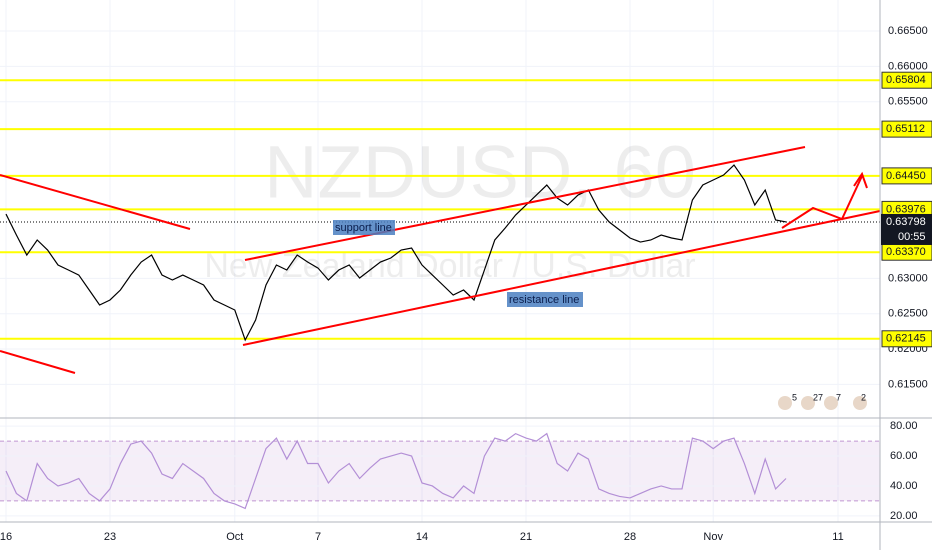 The width and height of the screenshot is (932, 550). I want to click on watermark-title: NZDUSD, 60, so click(480, 172).